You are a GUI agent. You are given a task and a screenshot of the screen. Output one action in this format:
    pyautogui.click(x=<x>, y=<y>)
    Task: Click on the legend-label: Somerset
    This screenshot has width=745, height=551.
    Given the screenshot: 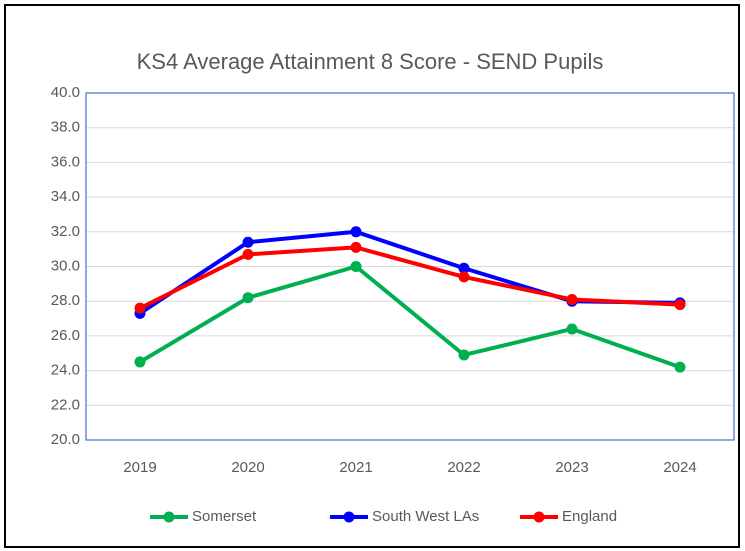 What is the action you would take?
    pyautogui.click(x=224, y=516)
    